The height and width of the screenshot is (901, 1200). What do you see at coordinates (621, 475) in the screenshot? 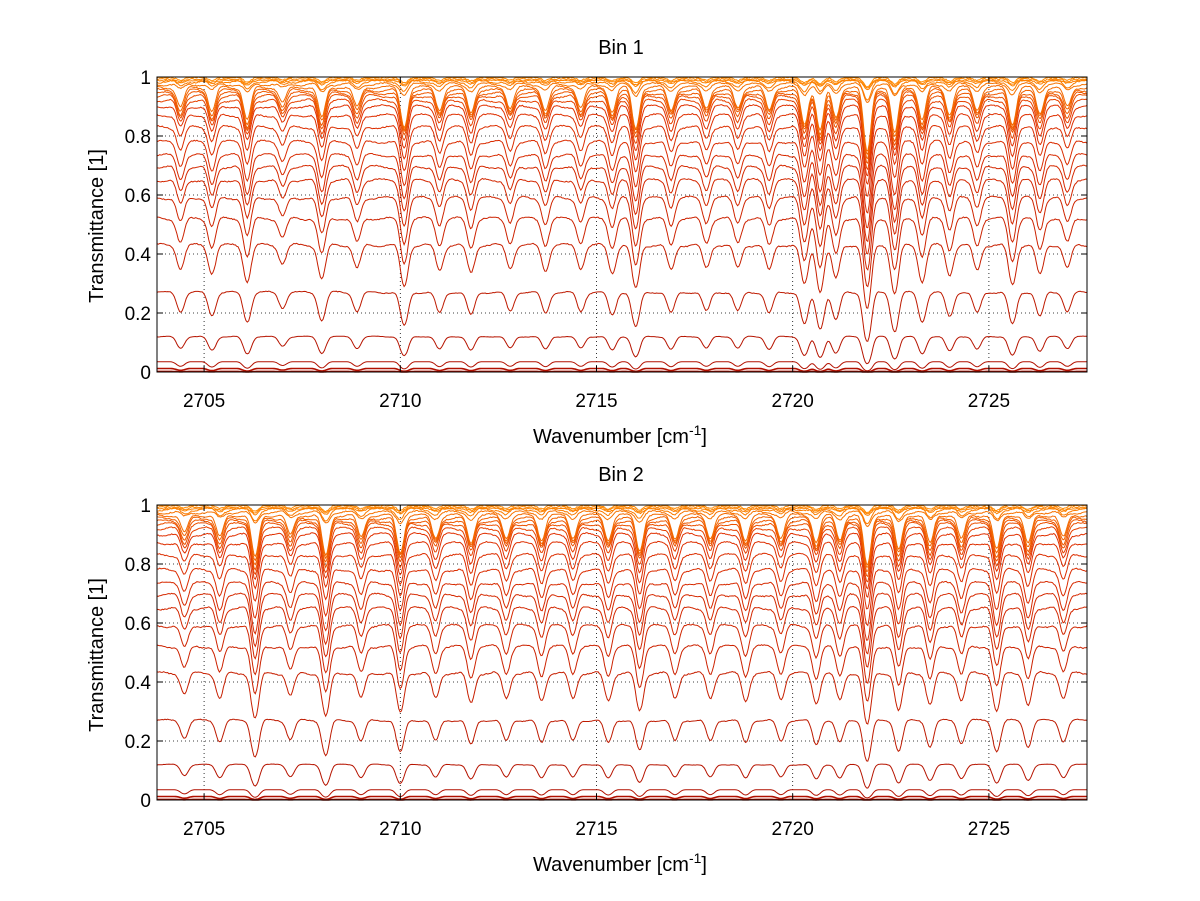
I see `panel-title: Bin 2` at bounding box center [621, 475].